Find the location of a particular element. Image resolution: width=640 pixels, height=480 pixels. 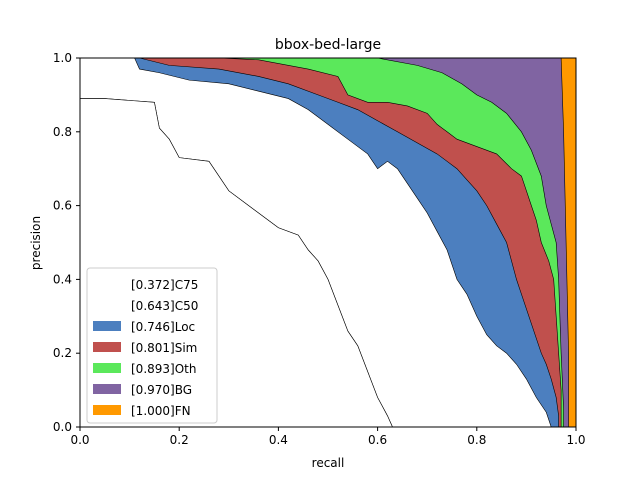

legend-label: [0.970]BG is located at coordinates (161, 390).